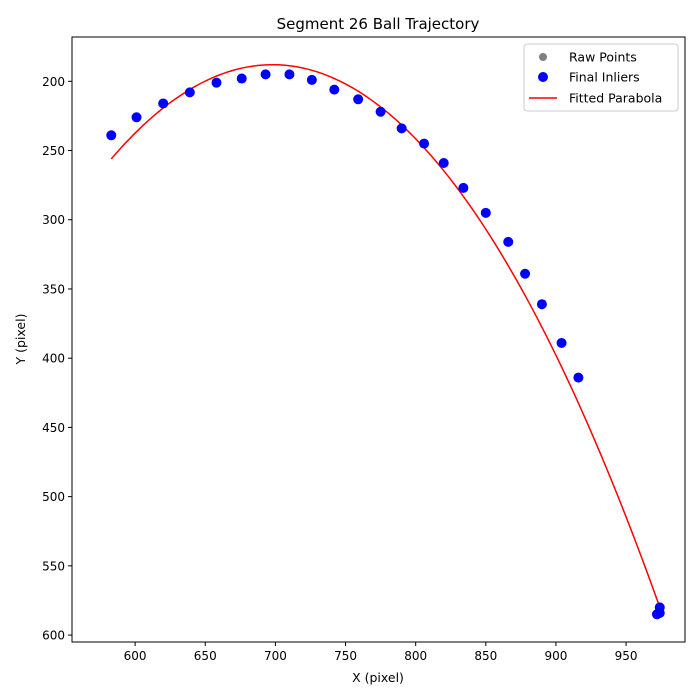 The width and height of the screenshot is (700, 700). What do you see at coordinates (415, 656) in the screenshot?
I see `x-tick-label: 800` at bounding box center [415, 656].